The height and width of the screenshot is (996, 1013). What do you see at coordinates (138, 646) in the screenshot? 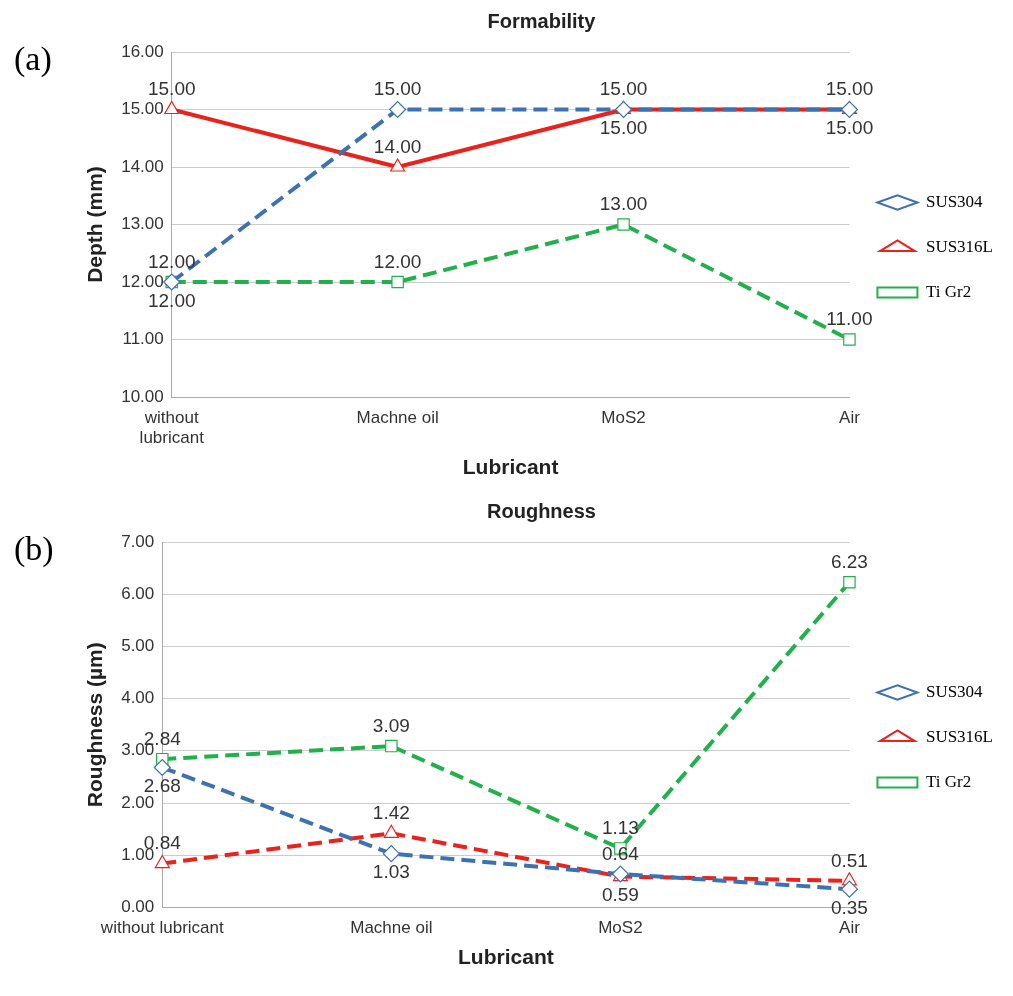
I see `y-tick-label: 5.00` at bounding box center [138, 646].